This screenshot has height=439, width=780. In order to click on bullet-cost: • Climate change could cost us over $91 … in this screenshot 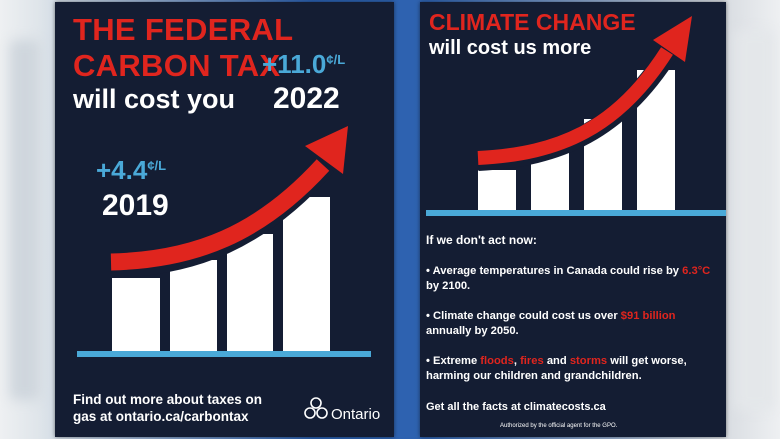, I will do `click(551, 323)`.